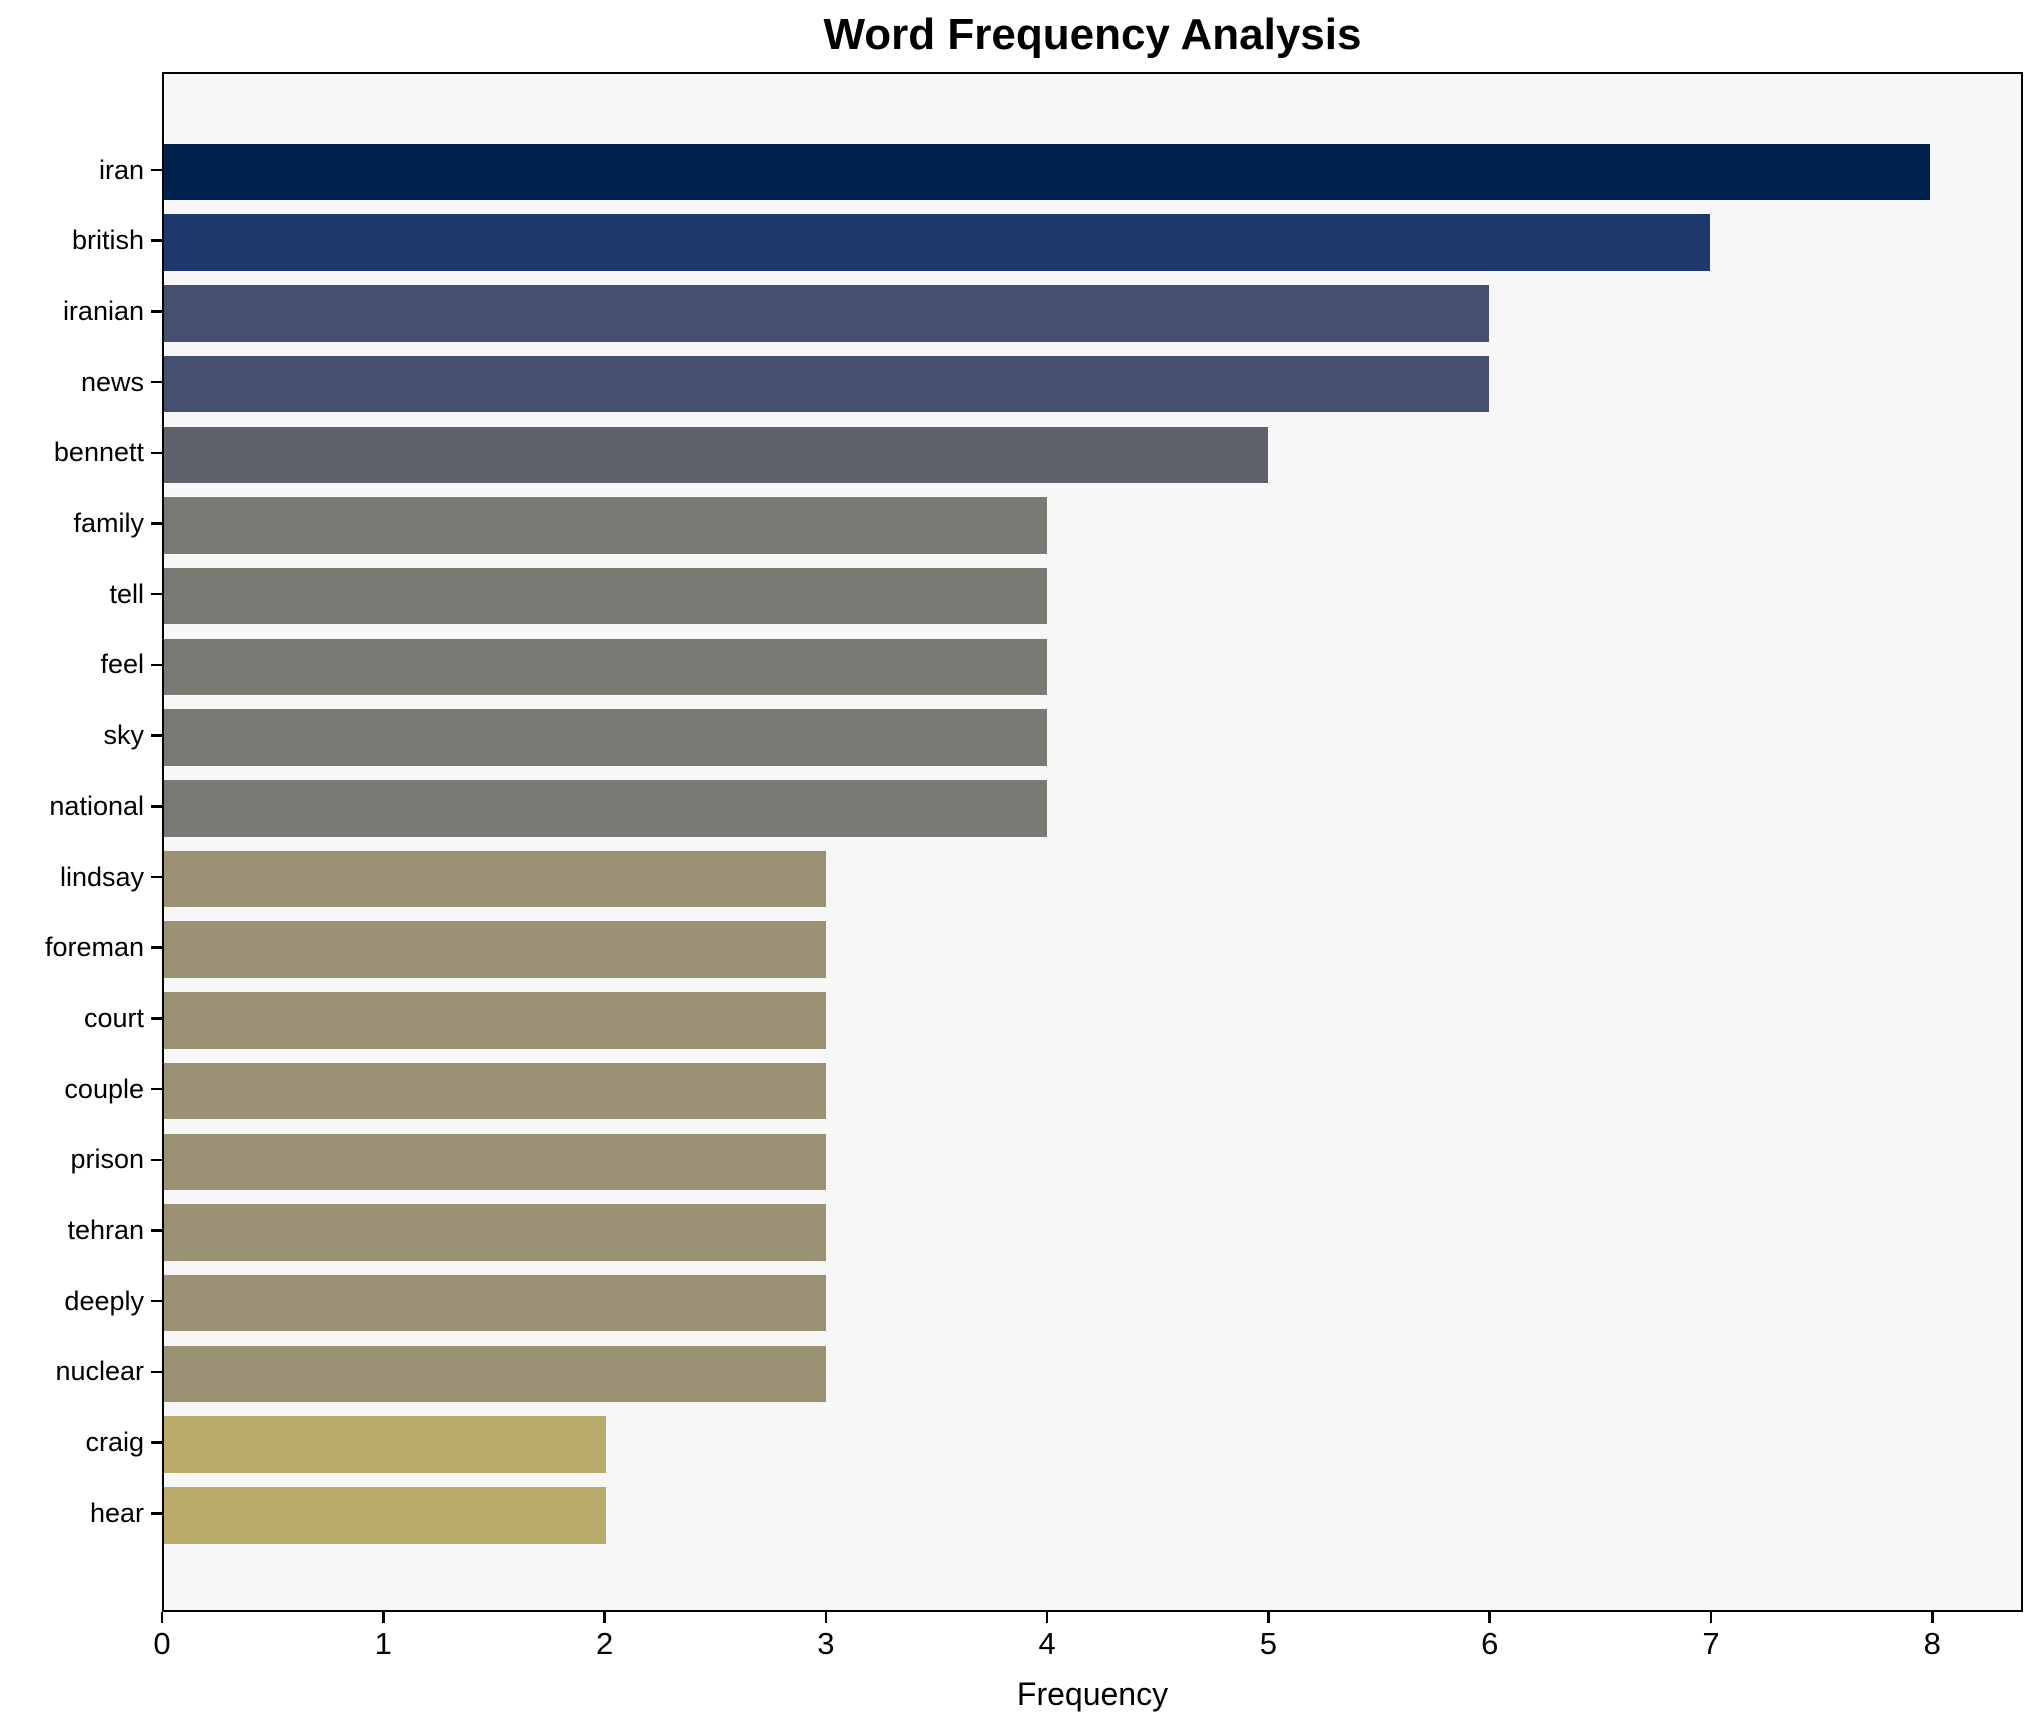  Describe the element at coordinates (495, 1303) in the screenshot. I see `bar-deeply` at that location.